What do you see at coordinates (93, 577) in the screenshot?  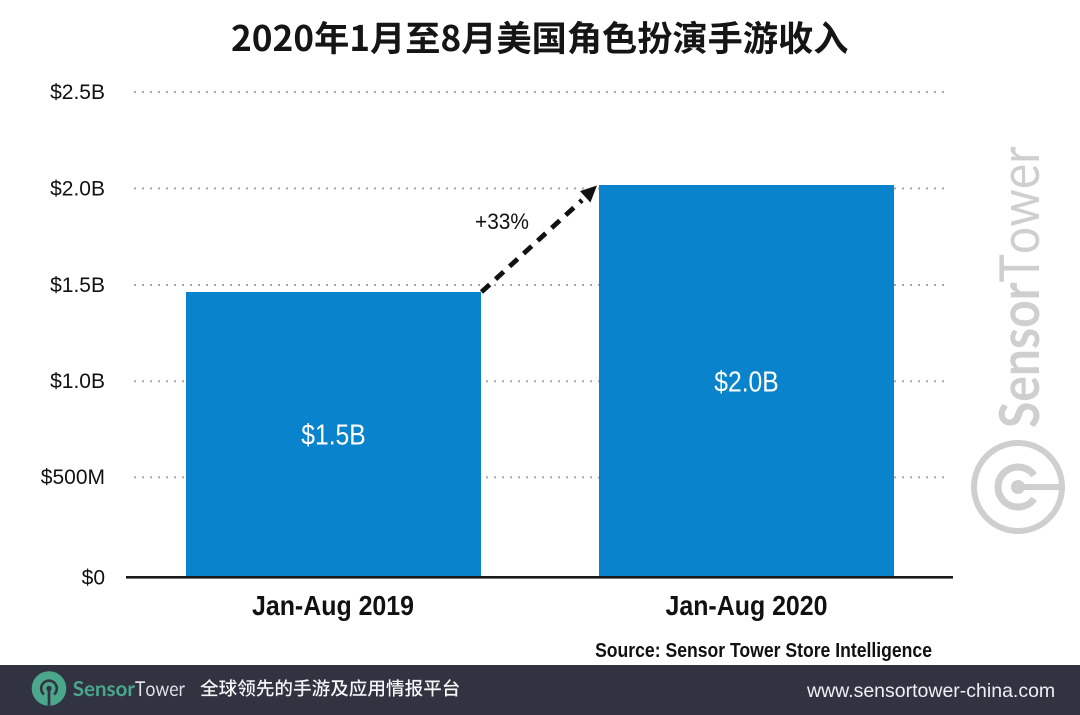 I see `svg-text: $0` at bounding box center [93, 577].